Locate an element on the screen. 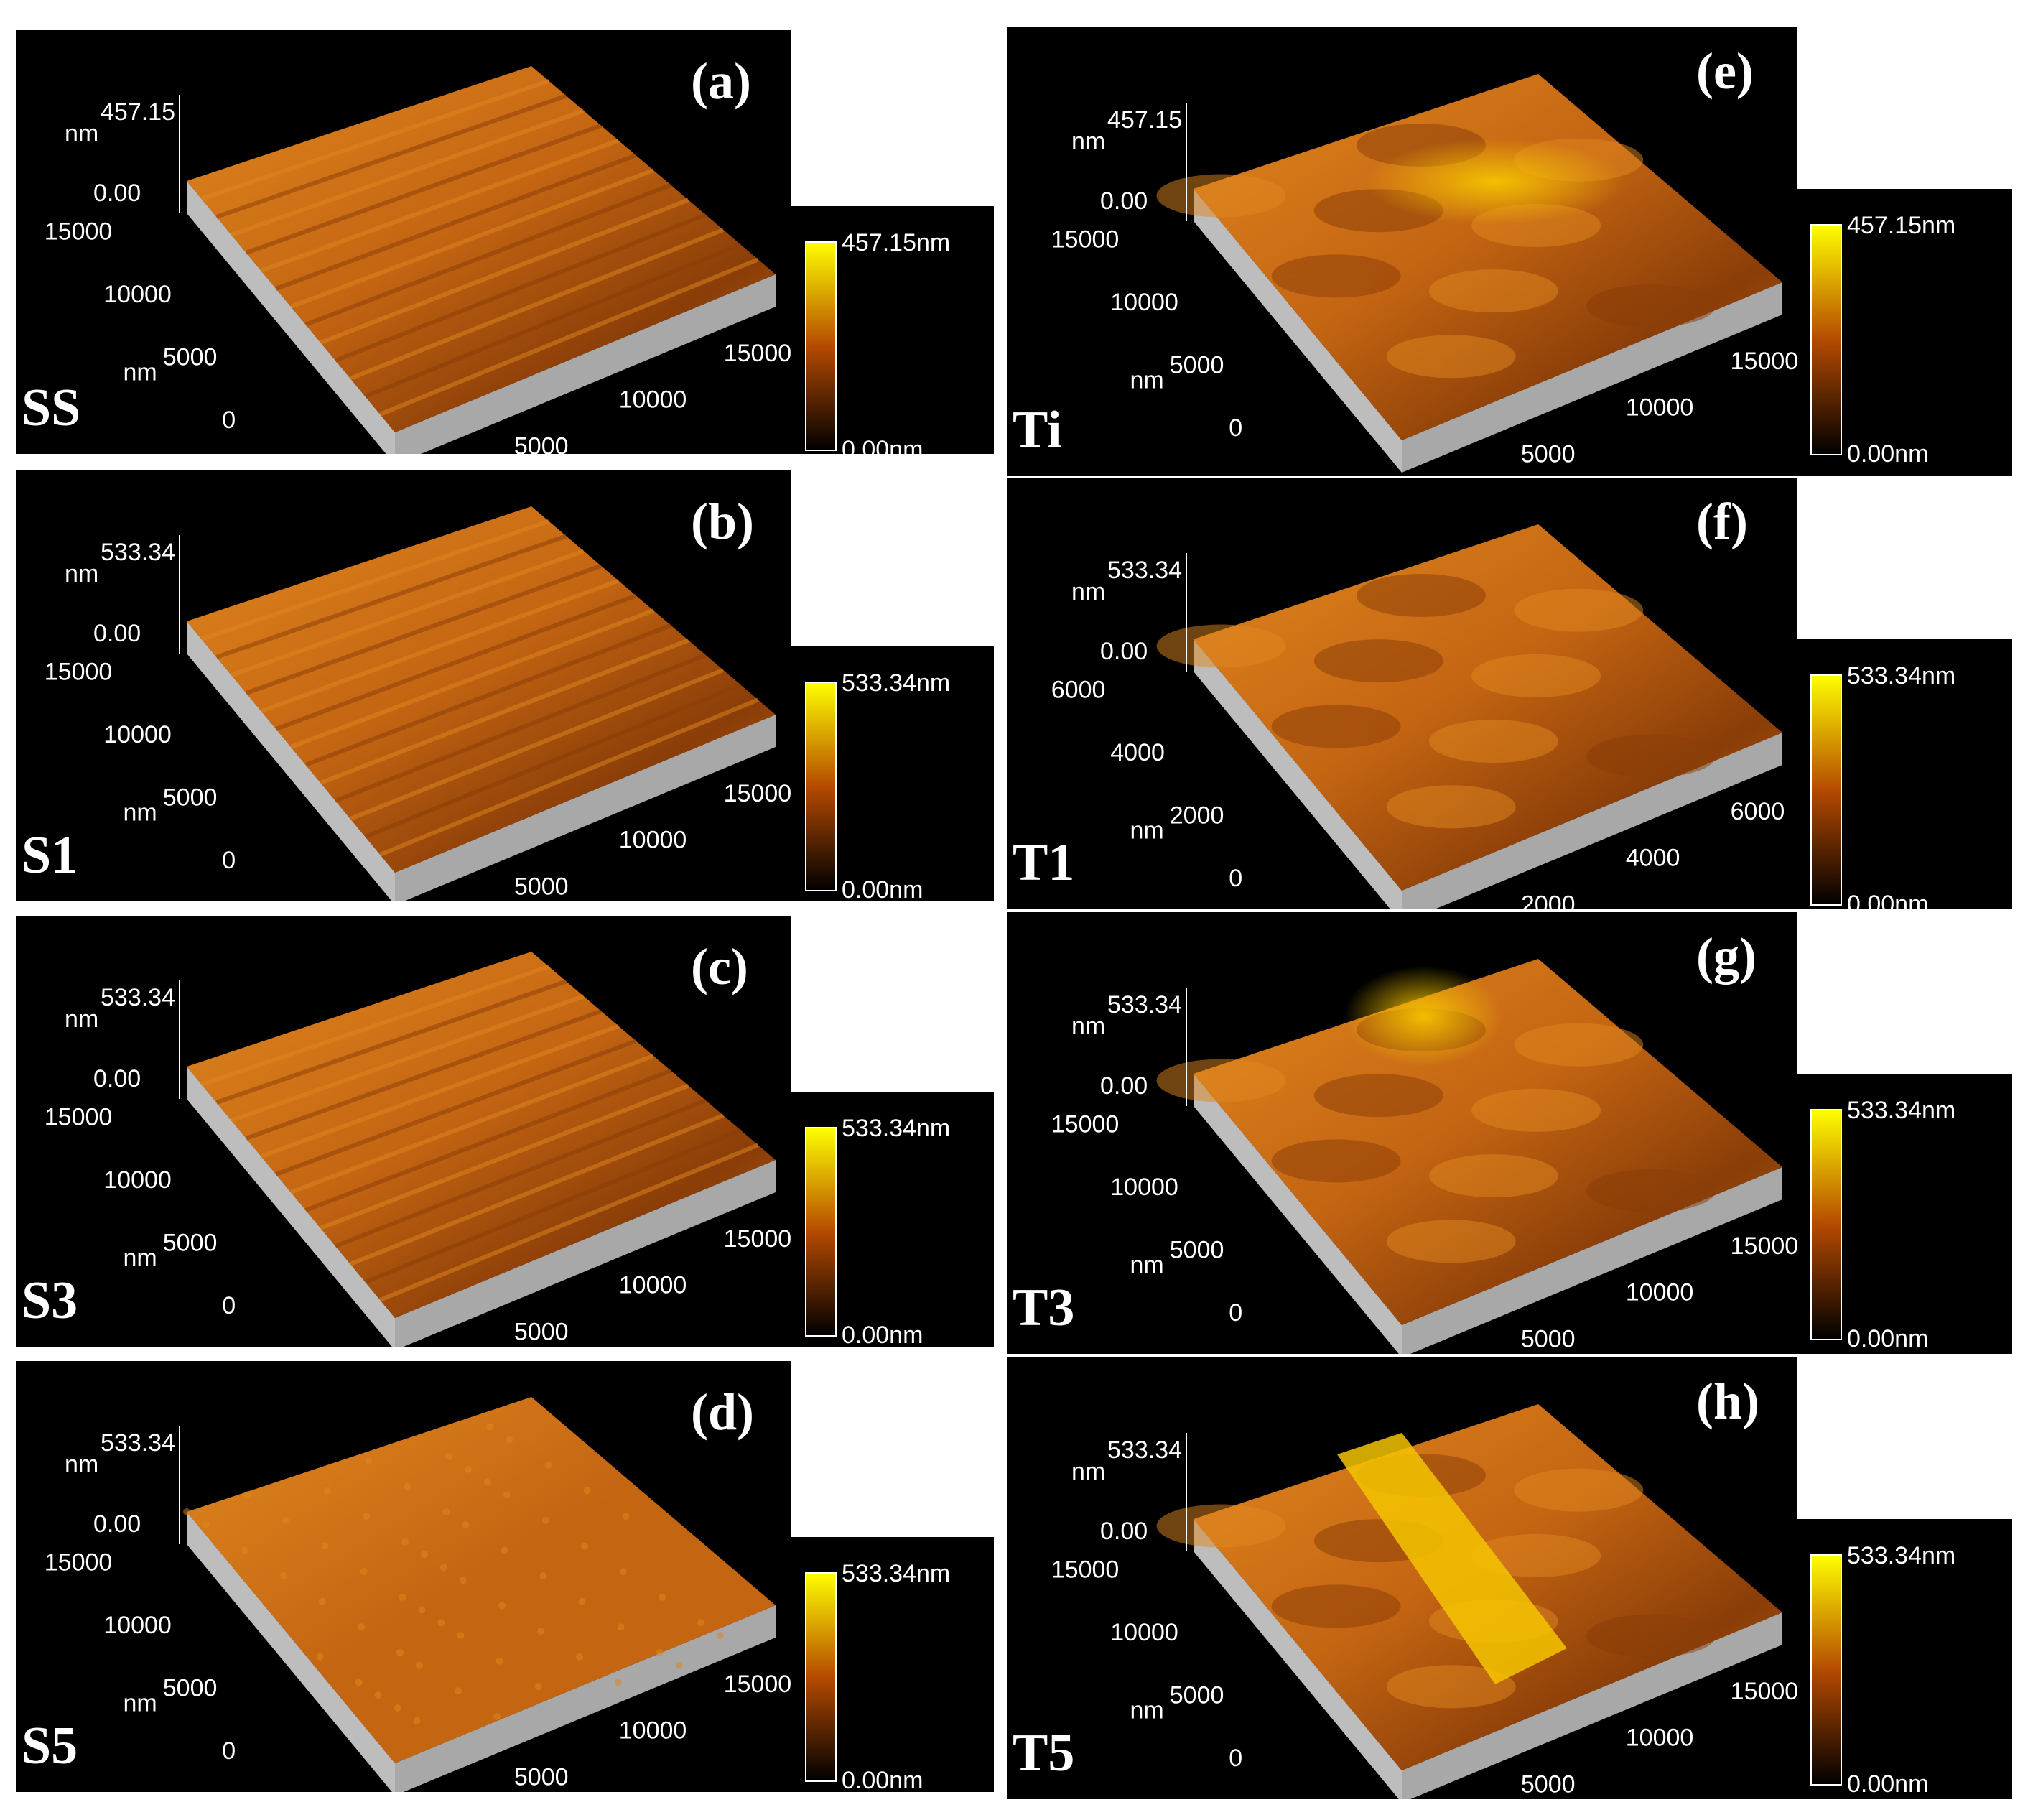  sample-label: T5 is located at coordinates (1043, 1753).